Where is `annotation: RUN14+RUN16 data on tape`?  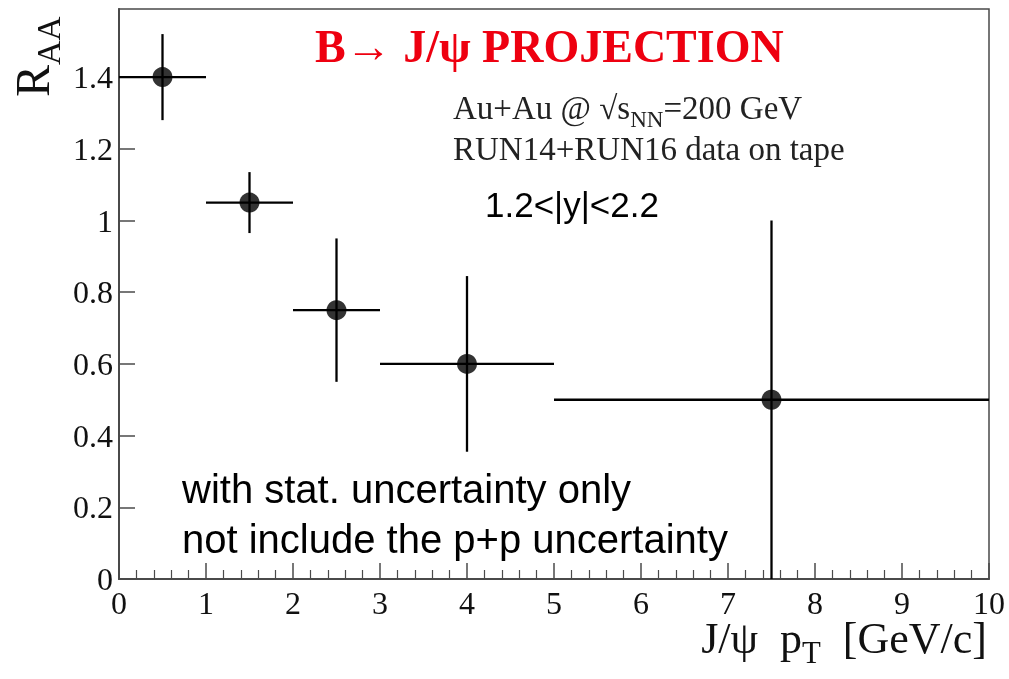
annotation: RUN14+RUN16 data on tape is located at coordinates (649, 149).